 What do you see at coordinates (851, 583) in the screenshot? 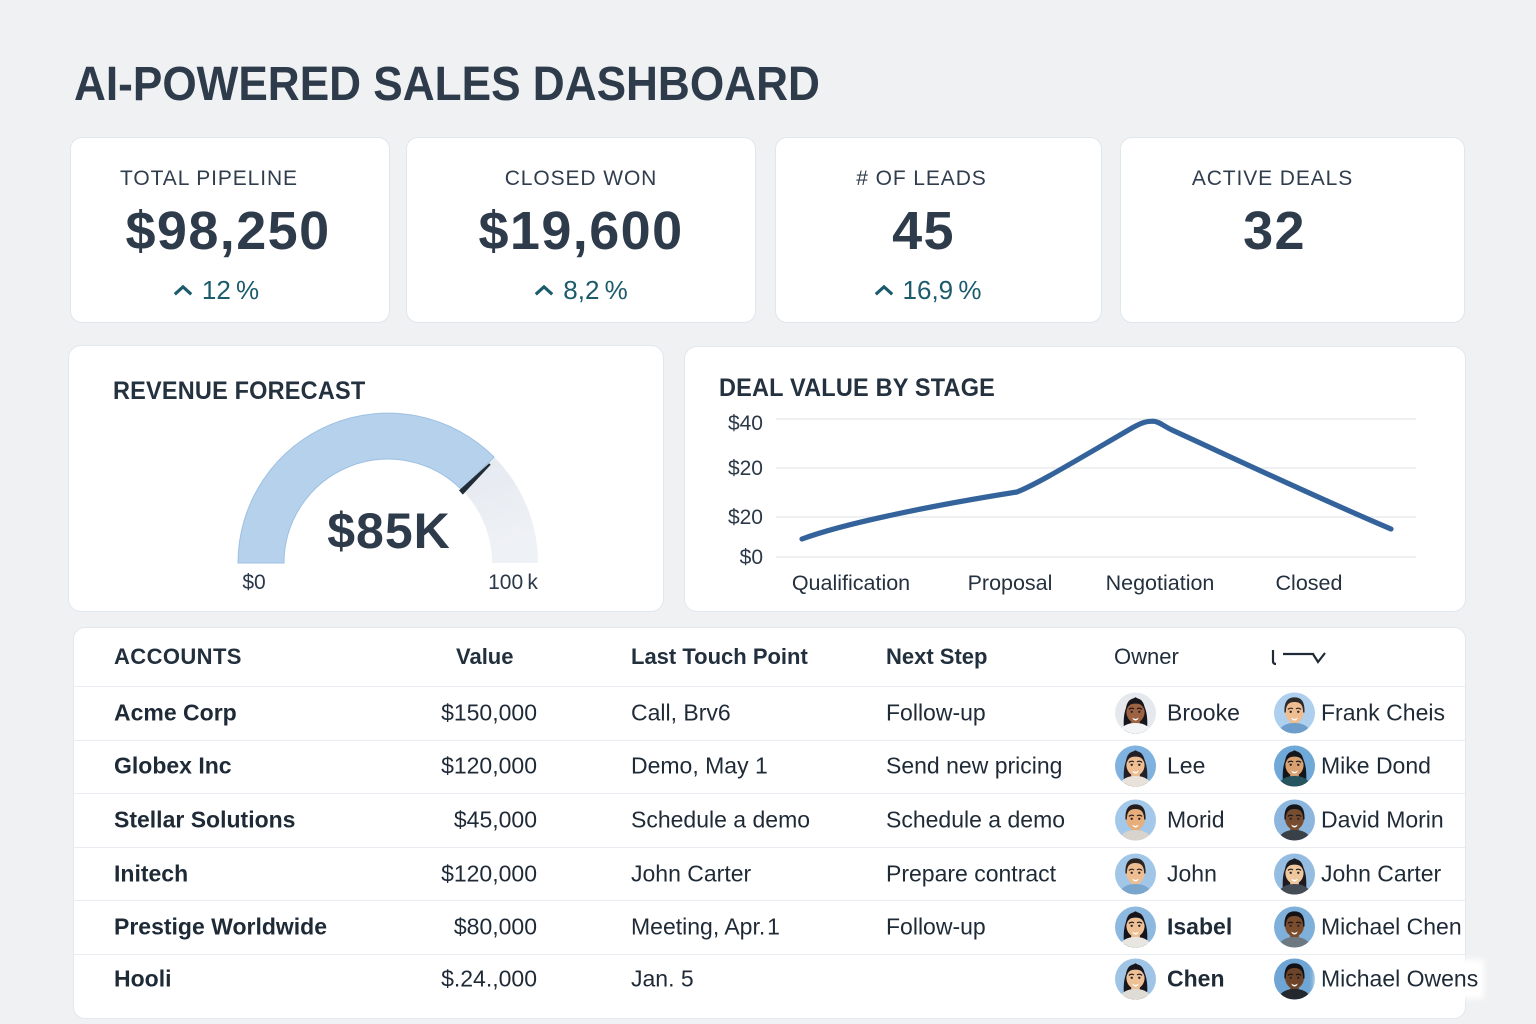
I see `svg-text: Qualification` at bounding box center [851, 583].